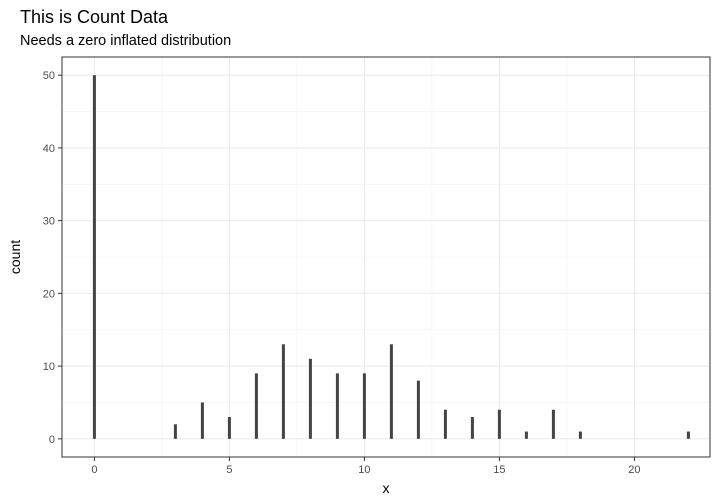 The image size is (720, 504). What do you see at coordinates (94, 470) in the screenshot?
I see `x-tick-label: 0` at bounding box center [94, 470].